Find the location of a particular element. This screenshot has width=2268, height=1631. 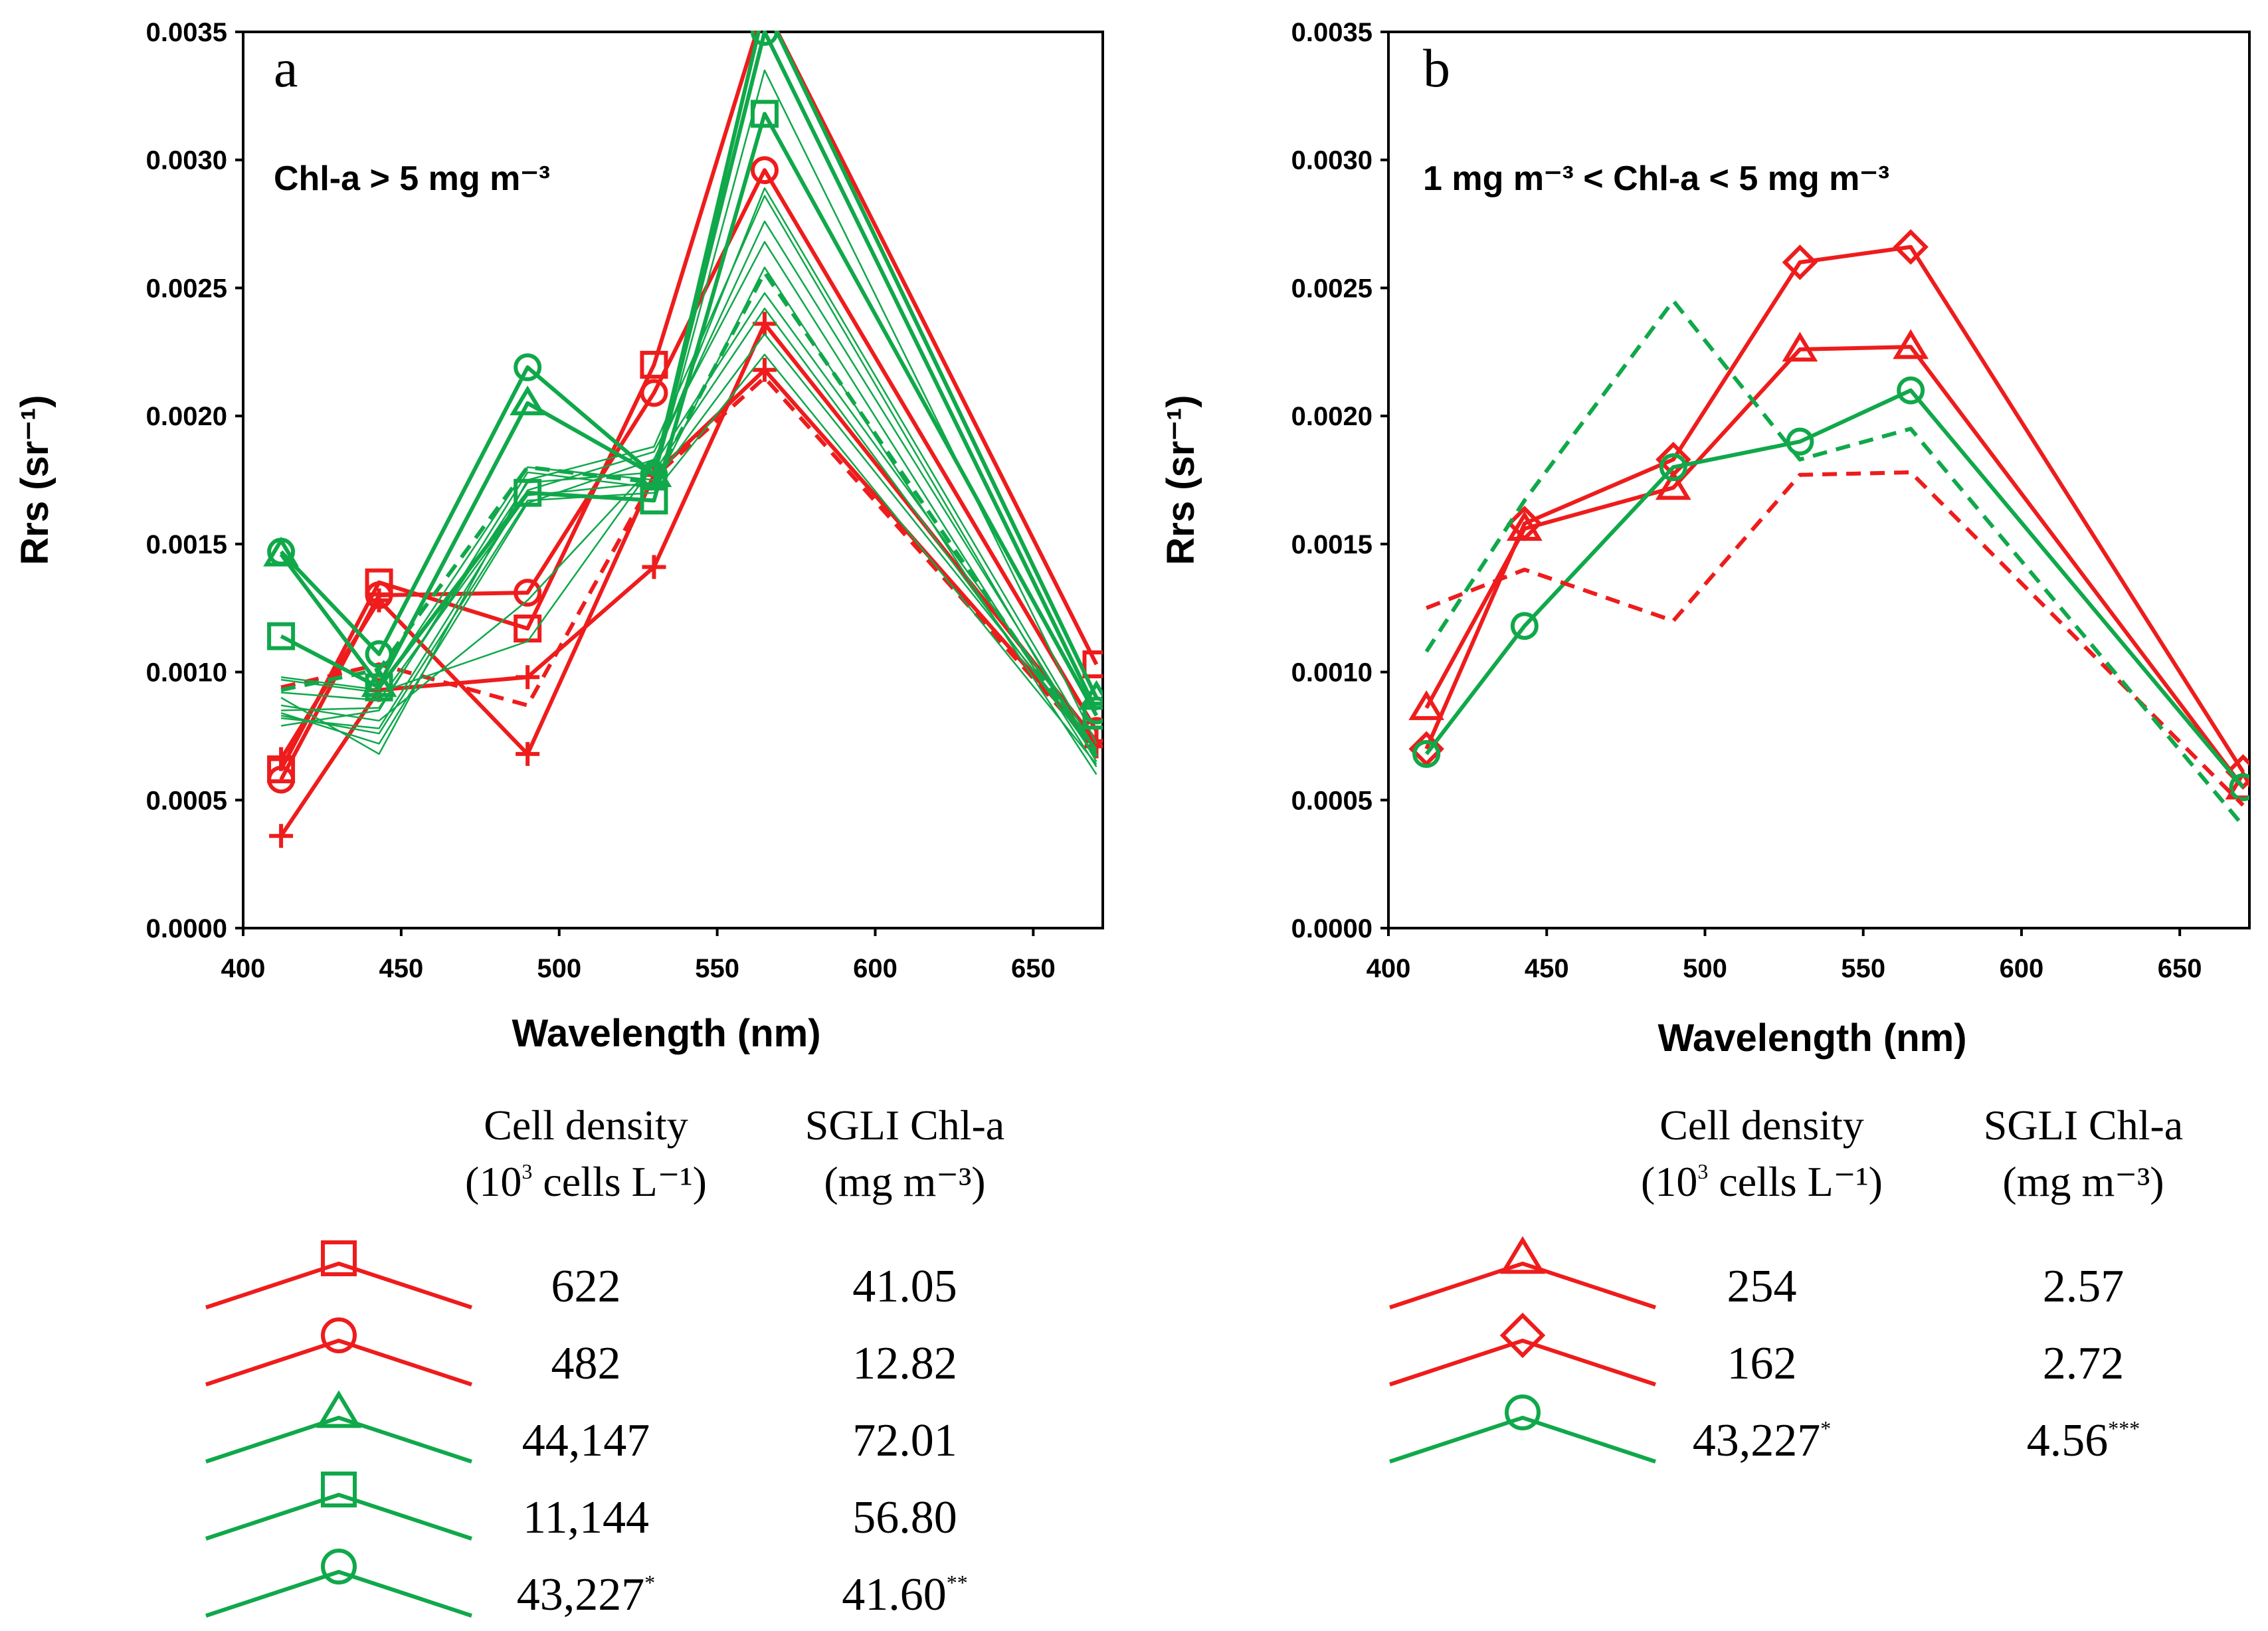

legend-chla-footnote: ** is located at coordinates (957, 1582).